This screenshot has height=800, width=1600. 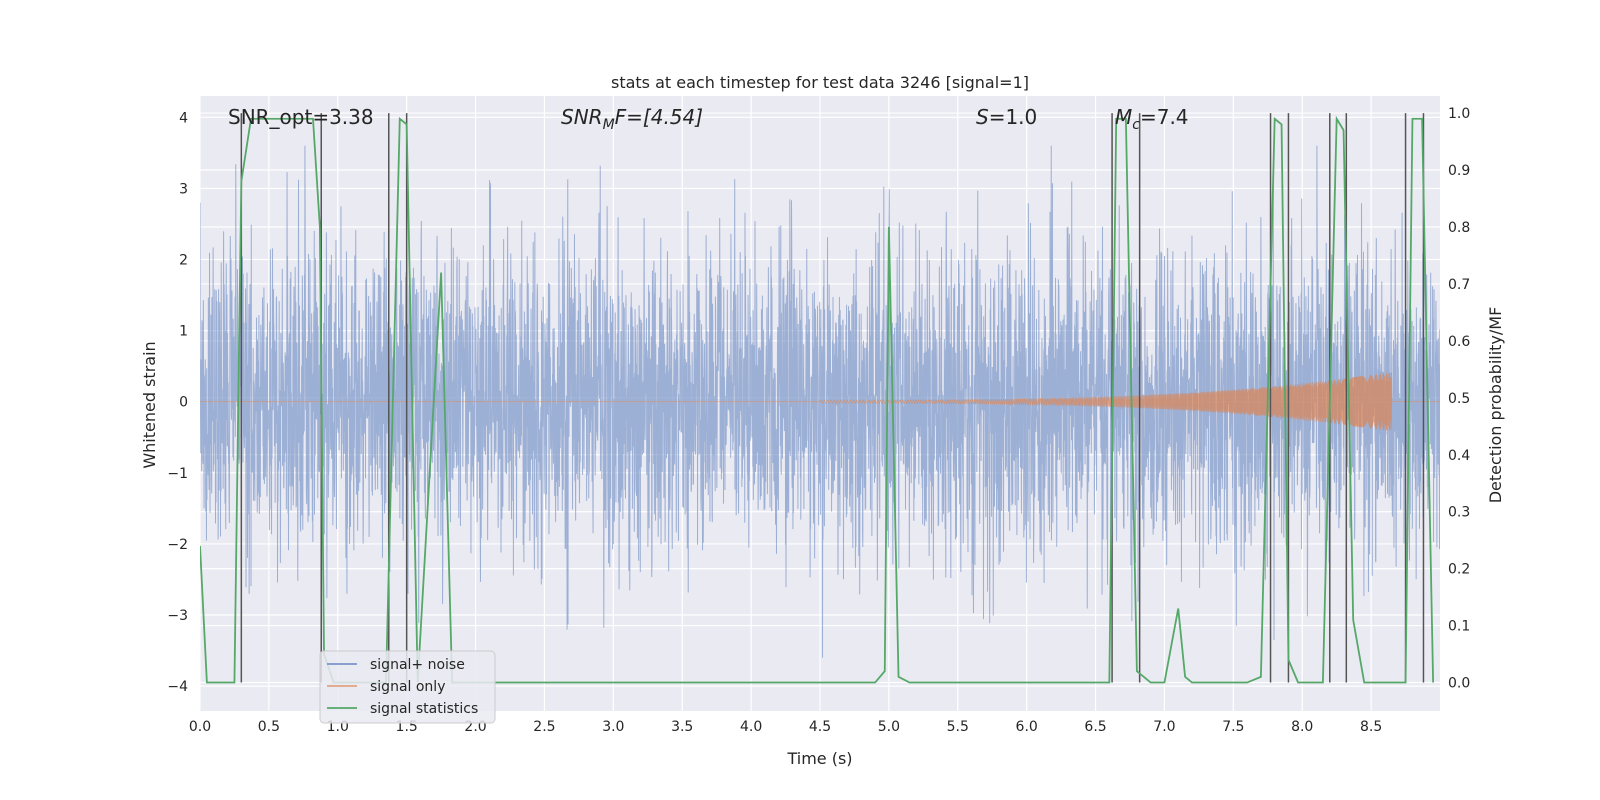 What do you see at coordinates (1459, 456) in the screenshot?
I see `y-tick-label-right: 0.4` at bounding box center [1459, 456].